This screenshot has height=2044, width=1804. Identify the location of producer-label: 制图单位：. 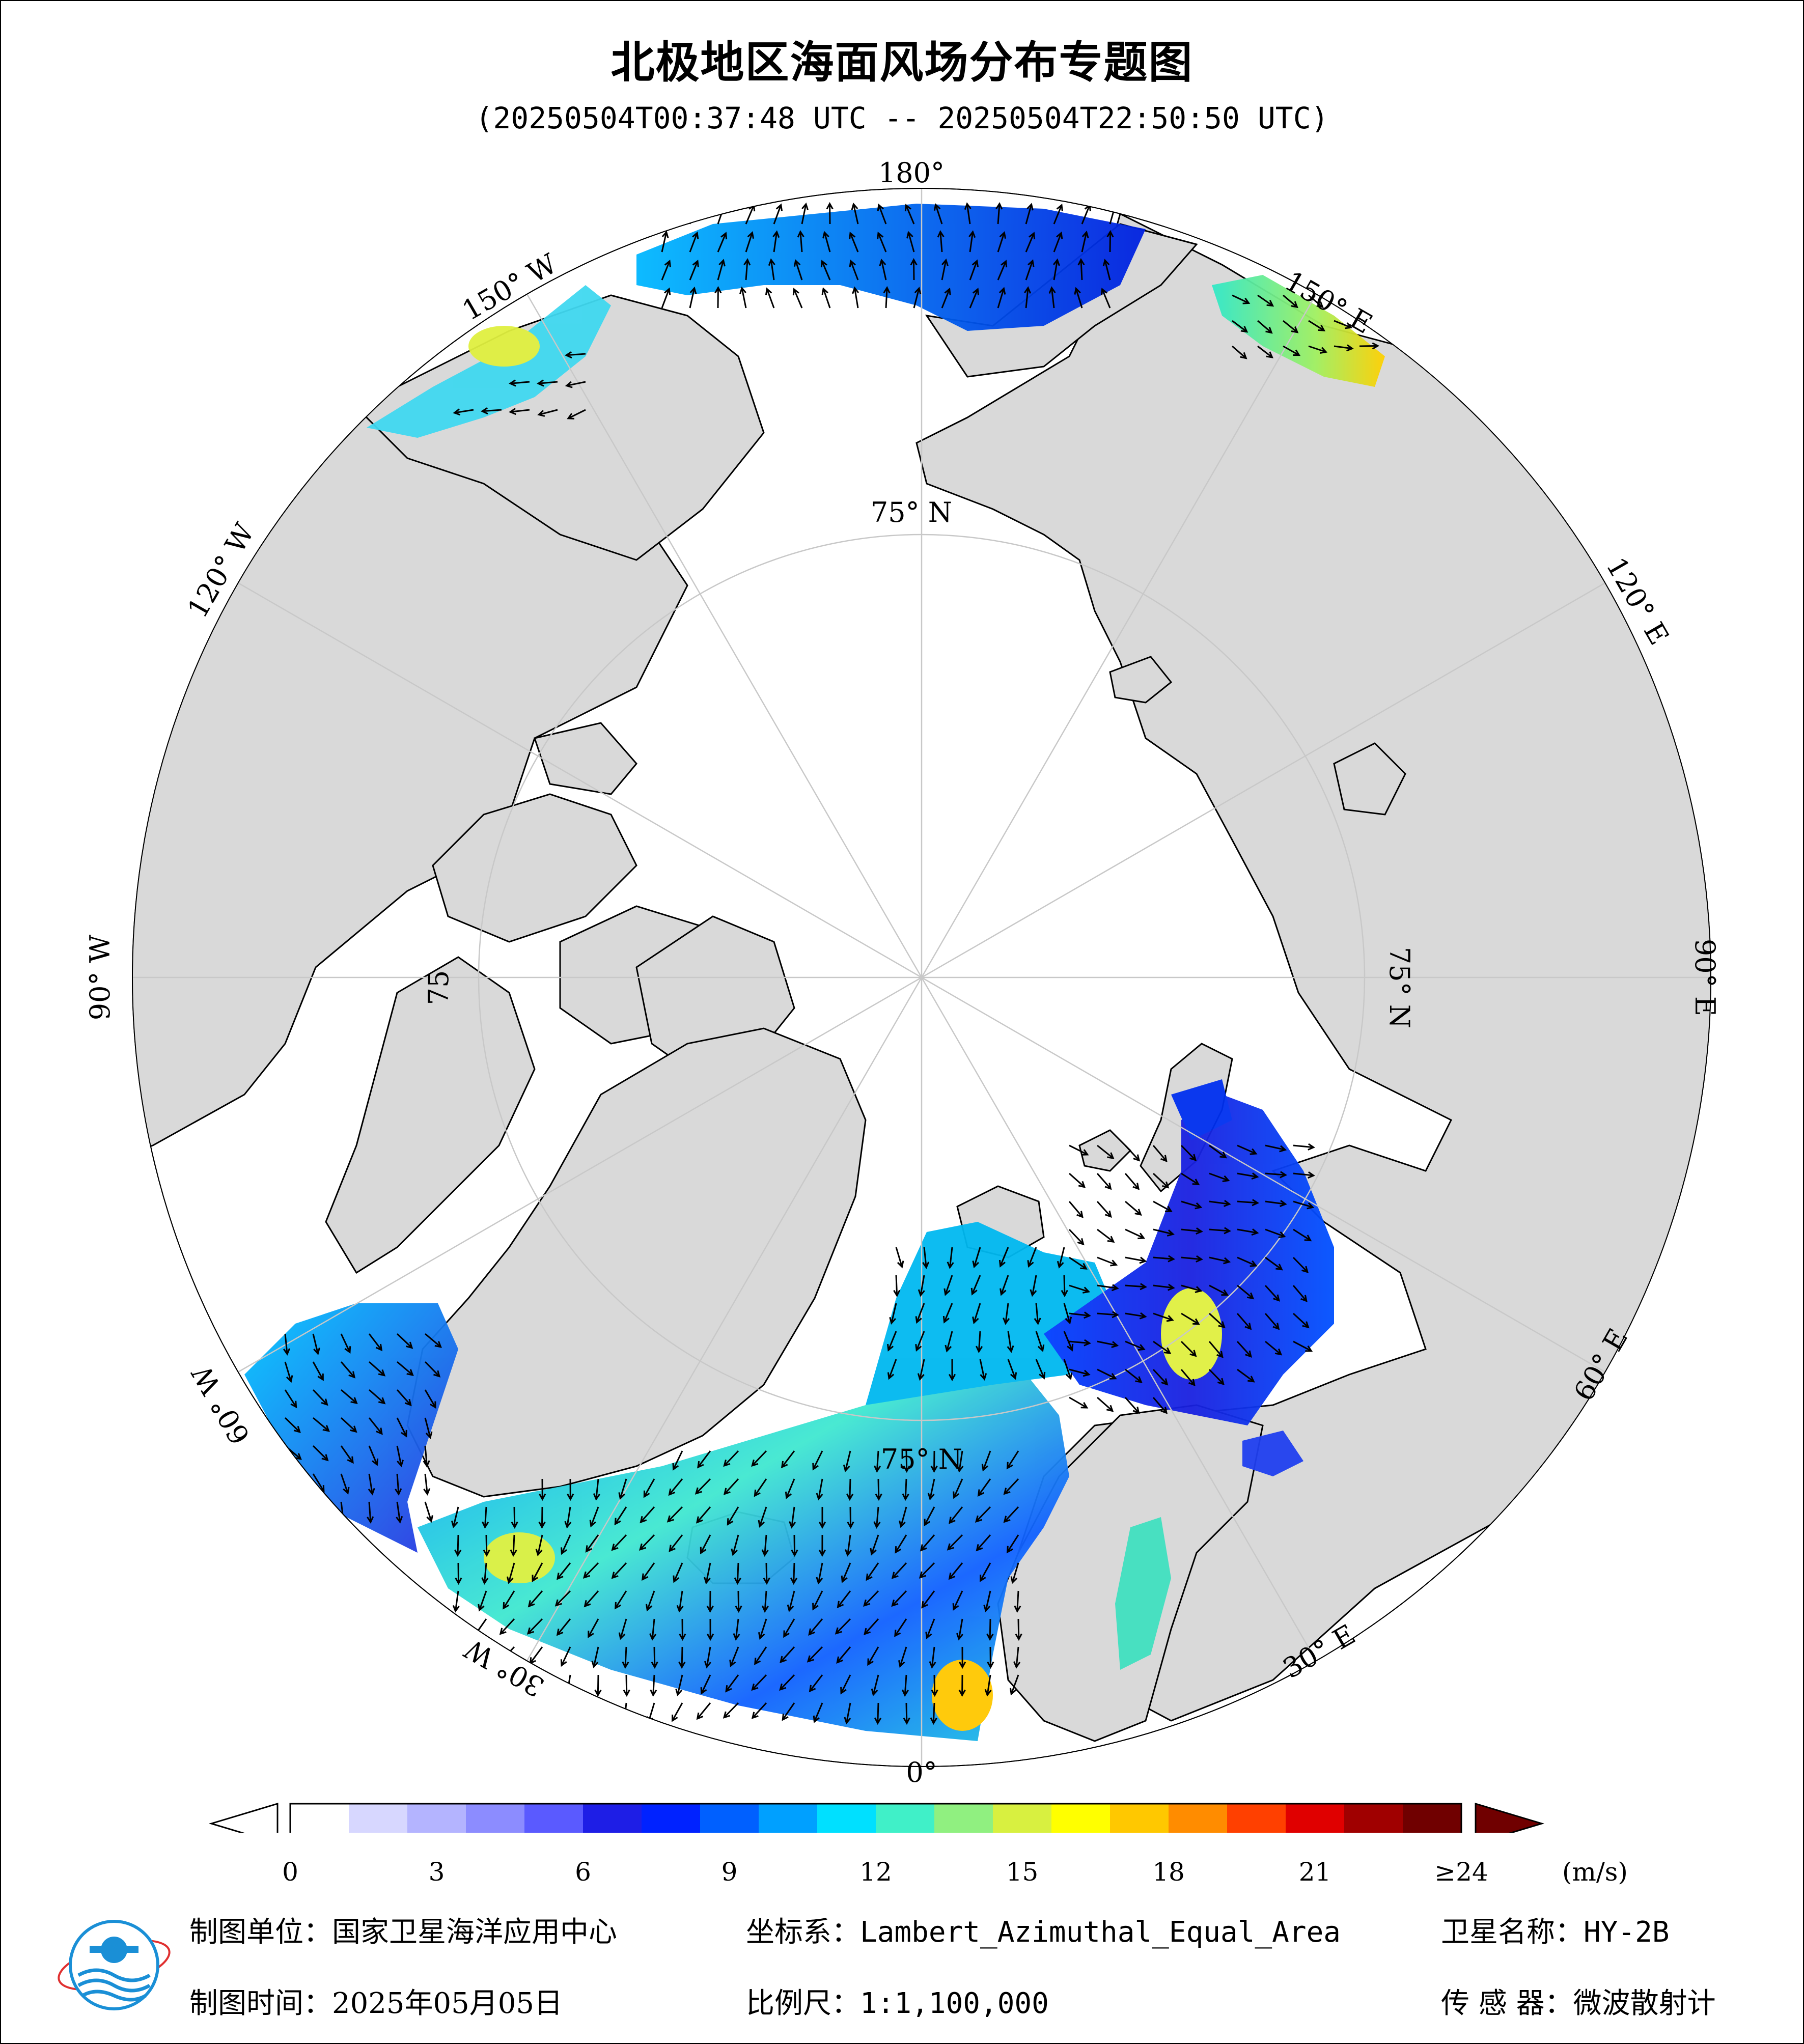
(260, 1932).